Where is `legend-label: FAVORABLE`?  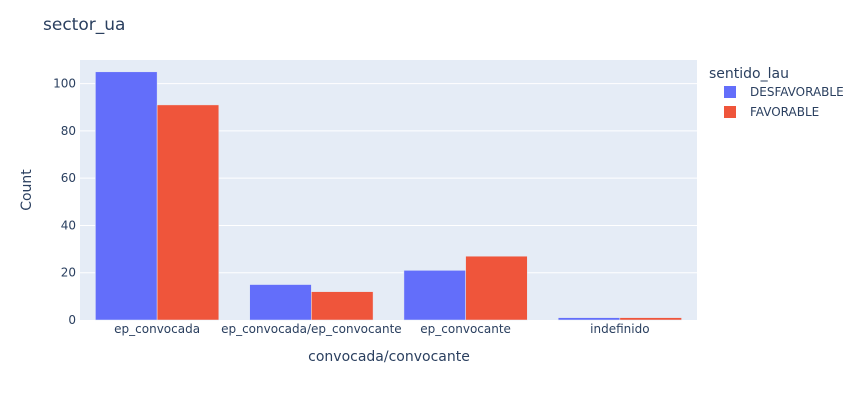
legend-label: FAVORABLE is located at coordinates (784, 112).